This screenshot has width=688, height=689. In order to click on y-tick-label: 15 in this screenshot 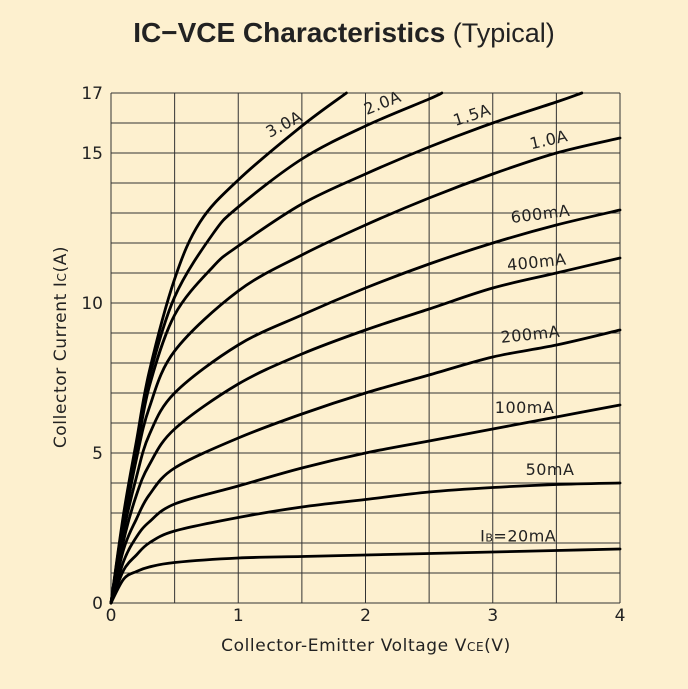, I will do `click(92, 154)`.